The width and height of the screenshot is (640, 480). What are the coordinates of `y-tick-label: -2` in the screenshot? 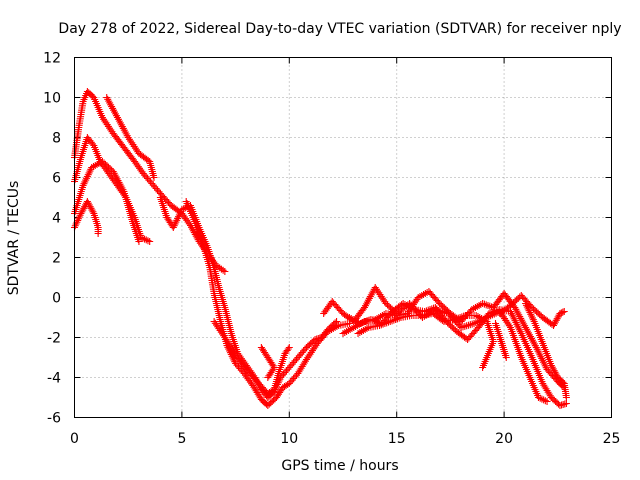 It's located at (54, 339).